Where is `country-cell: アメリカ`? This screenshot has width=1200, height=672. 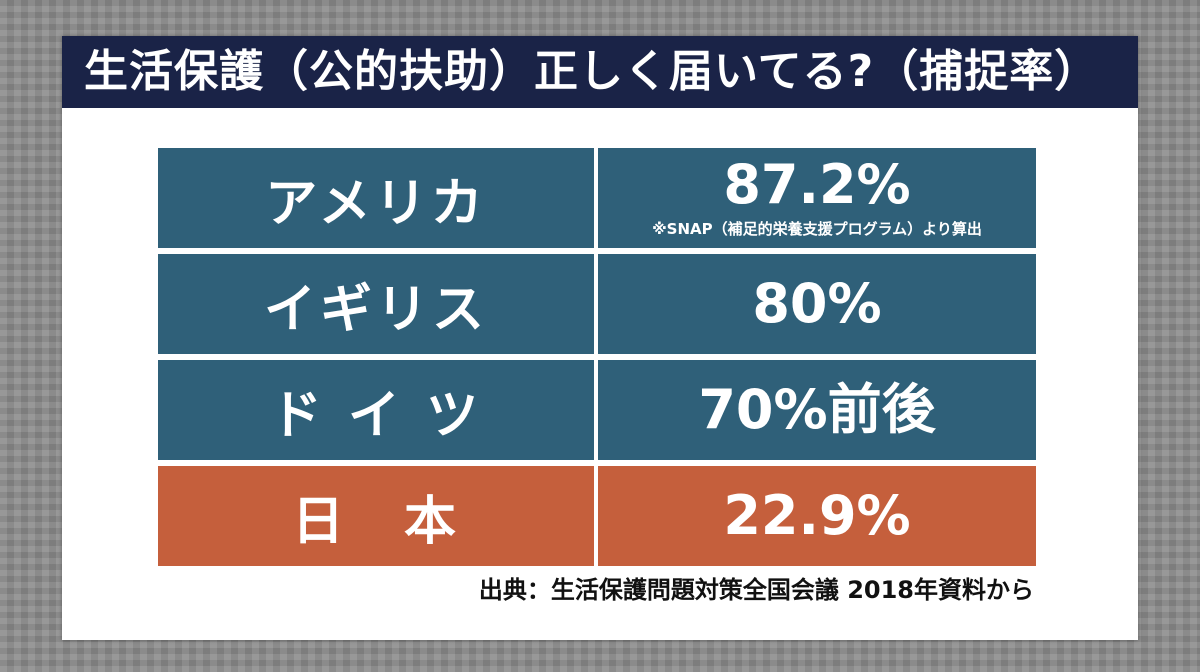 country-cell: アメリカ is located at coordinates (376, 198).